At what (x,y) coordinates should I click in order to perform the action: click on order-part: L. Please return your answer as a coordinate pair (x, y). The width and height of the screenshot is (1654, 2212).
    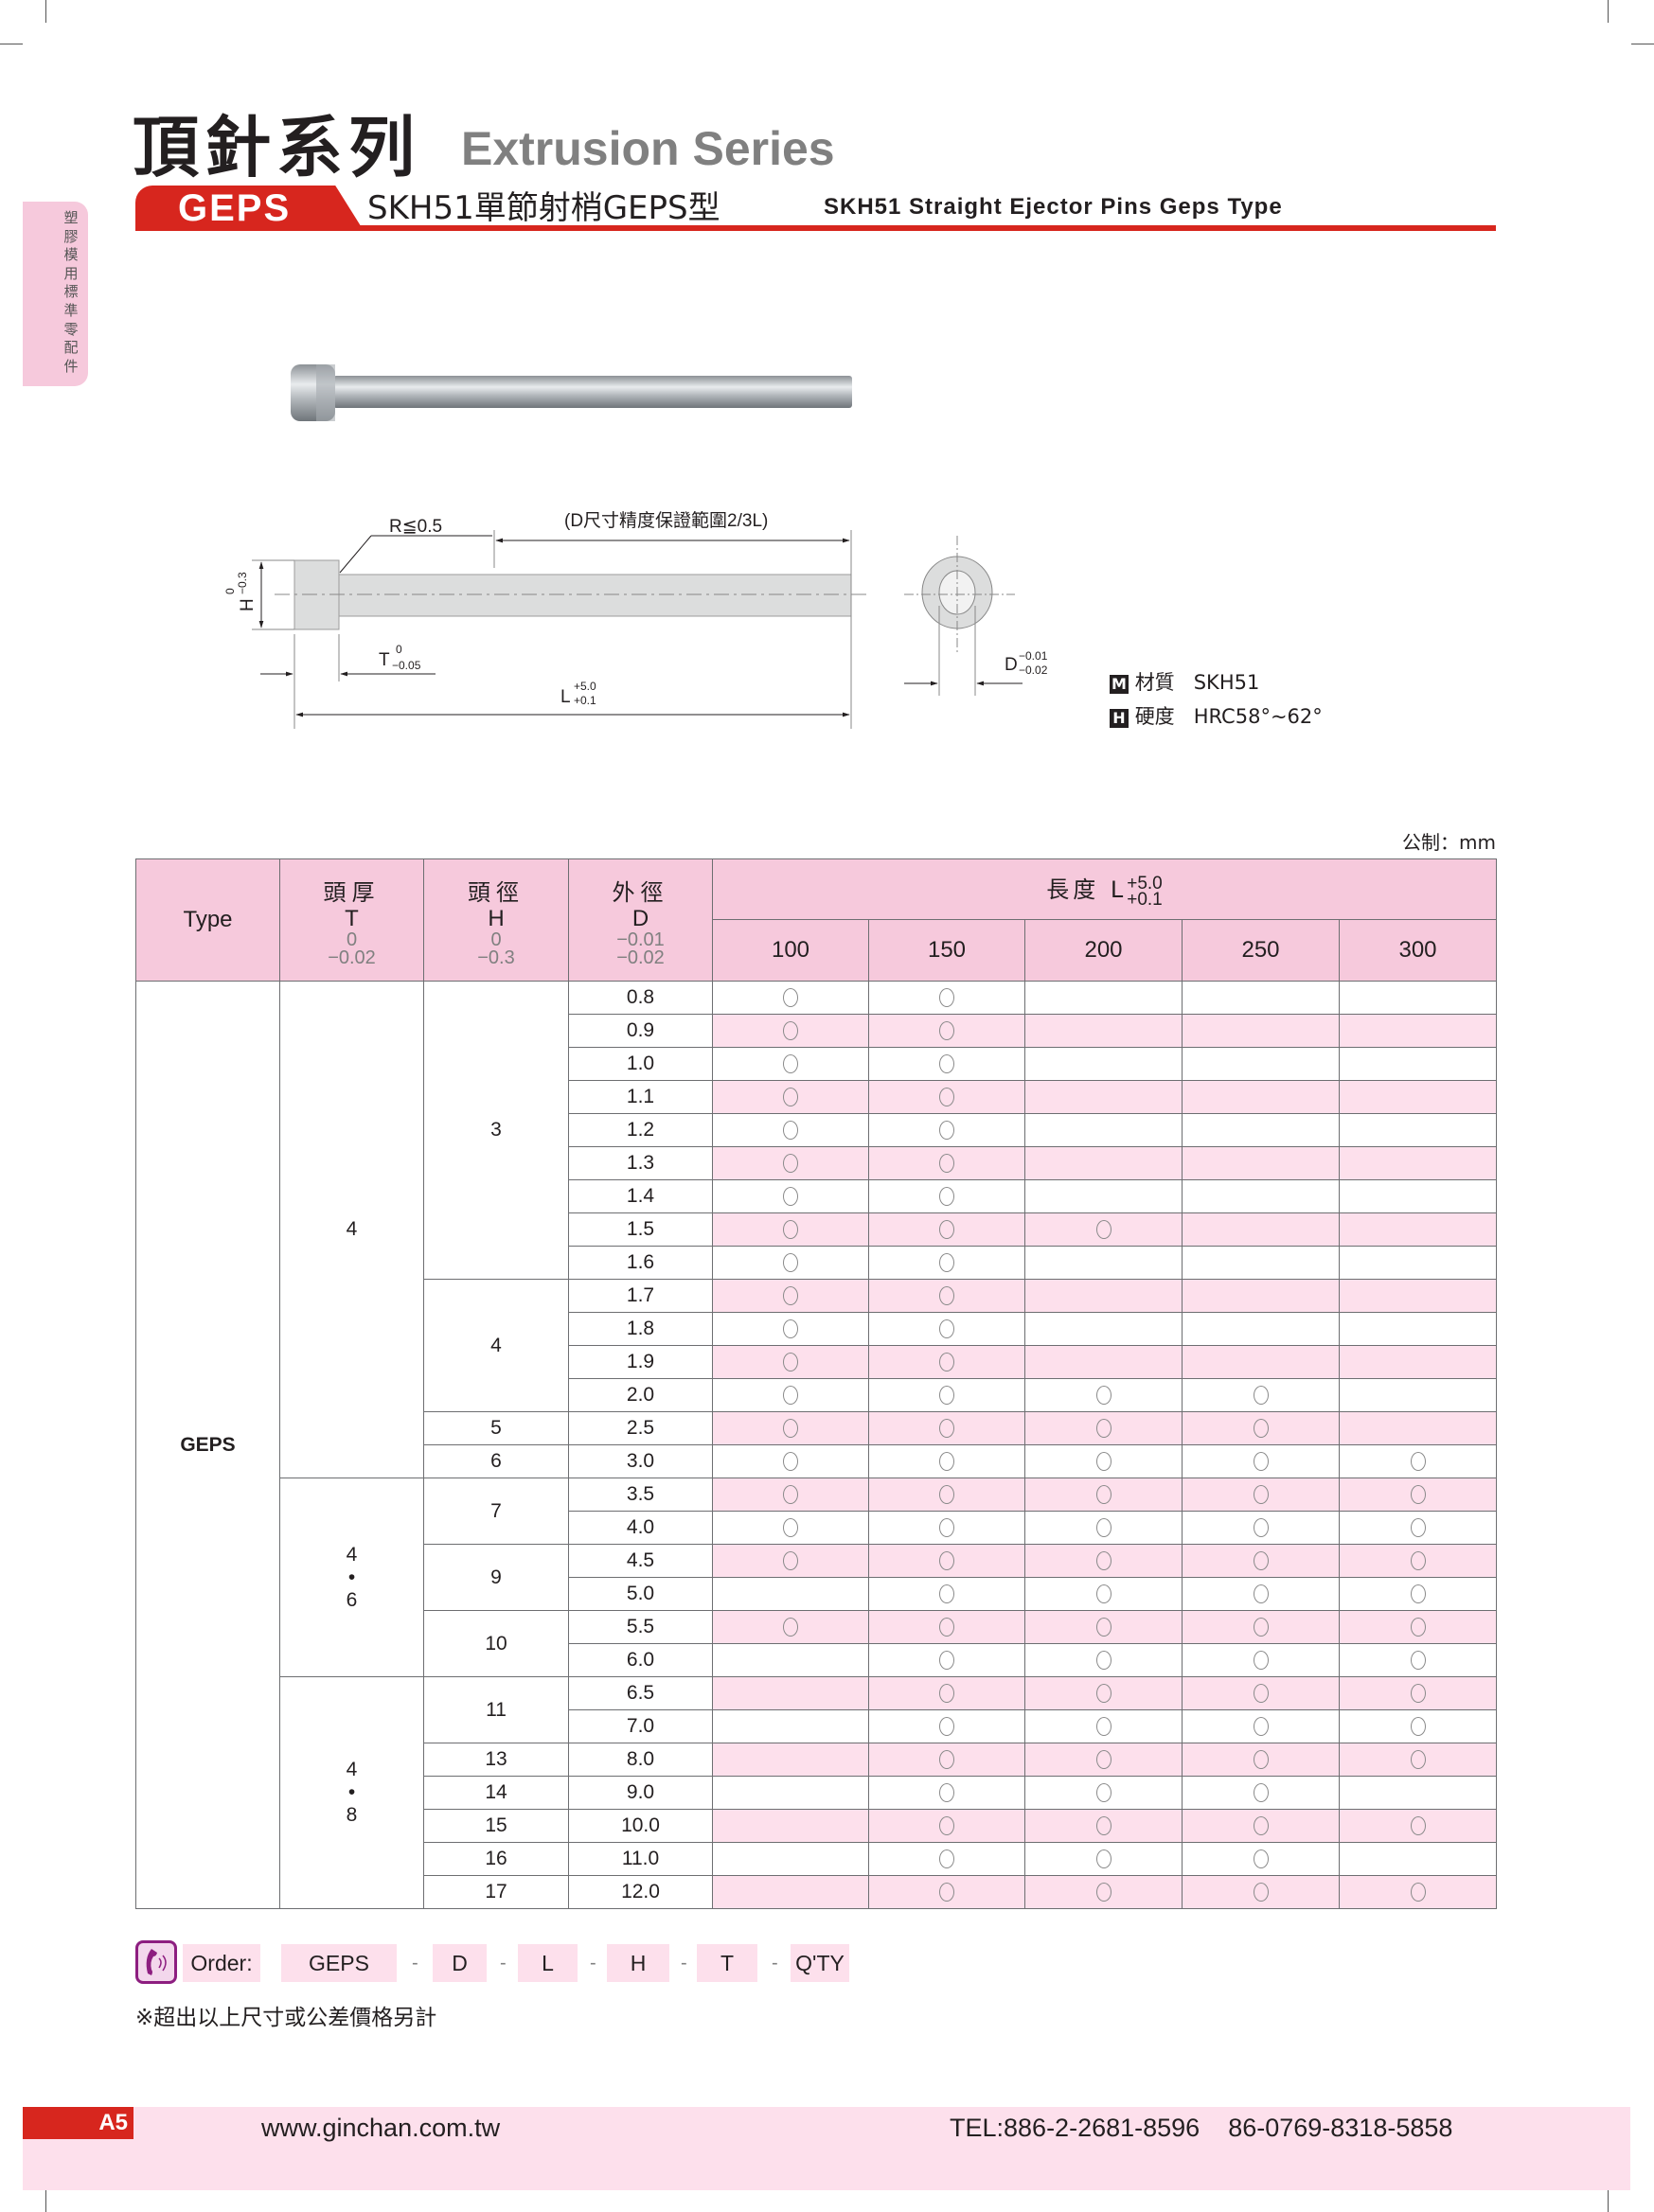
    Looking at the image, I should click on (548, 1963).